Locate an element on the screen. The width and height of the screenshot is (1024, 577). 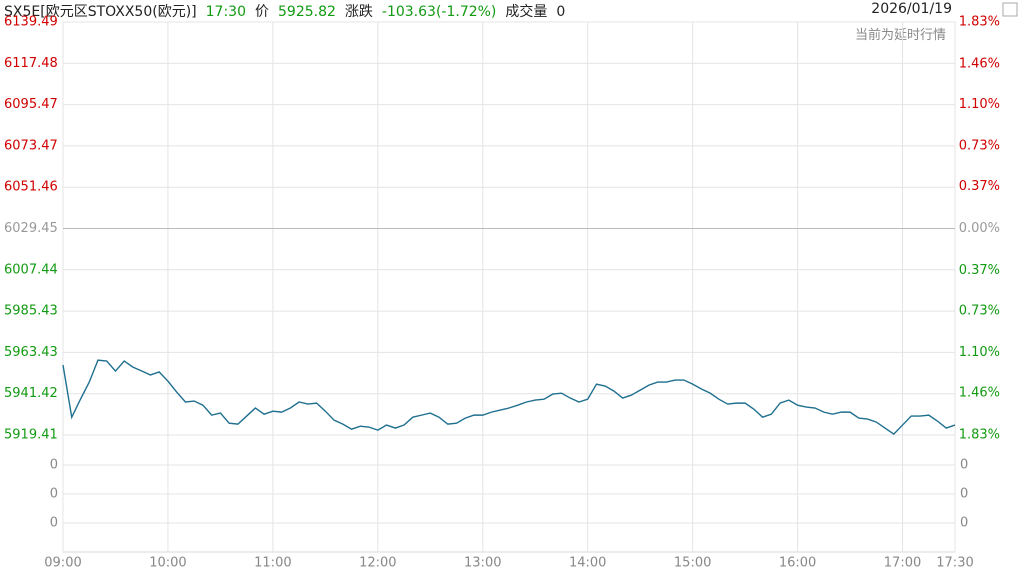
x-tick-label: 11:00 is located at coordinates (272, 563).